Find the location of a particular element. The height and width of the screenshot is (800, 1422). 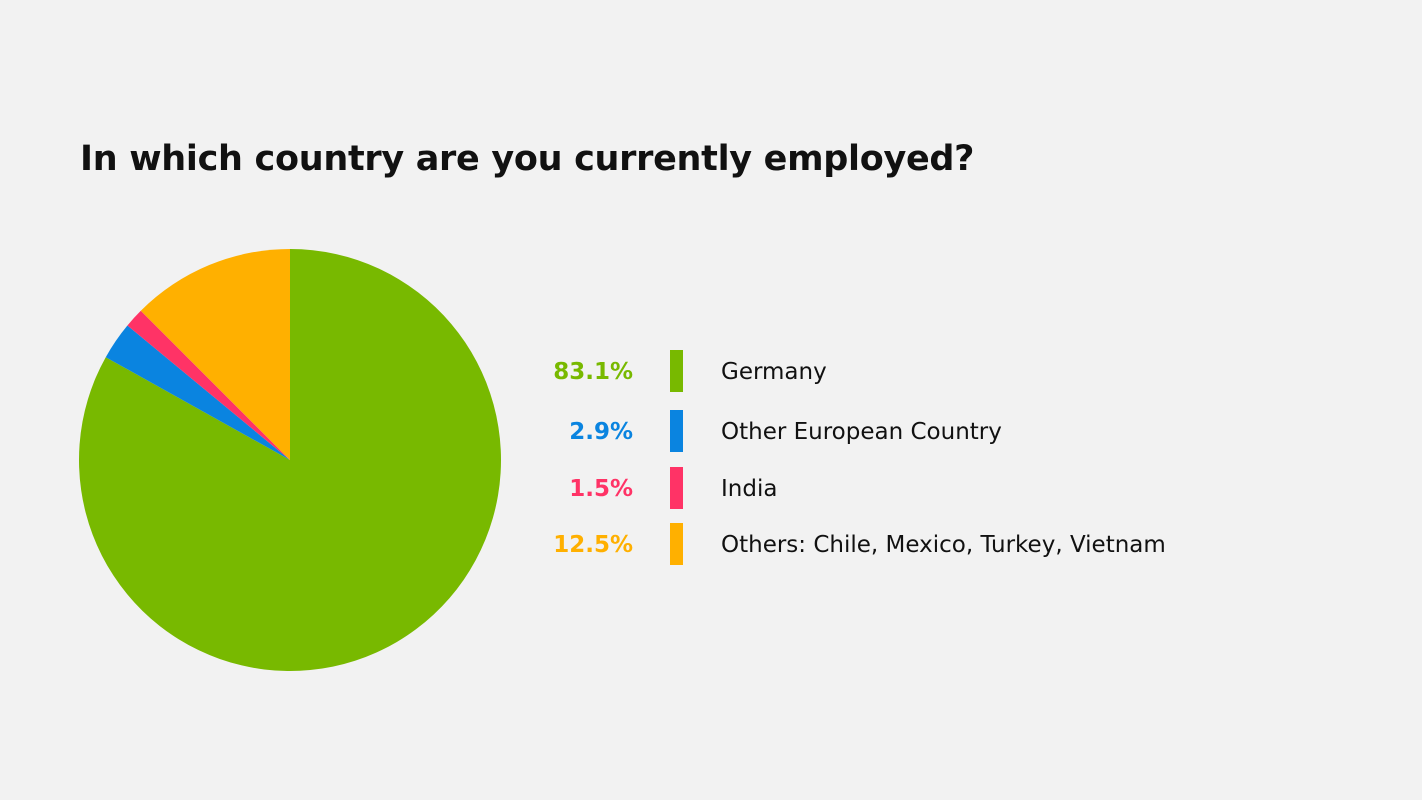

legend-percentage: 12.5% is located at coordinates (593, 545).